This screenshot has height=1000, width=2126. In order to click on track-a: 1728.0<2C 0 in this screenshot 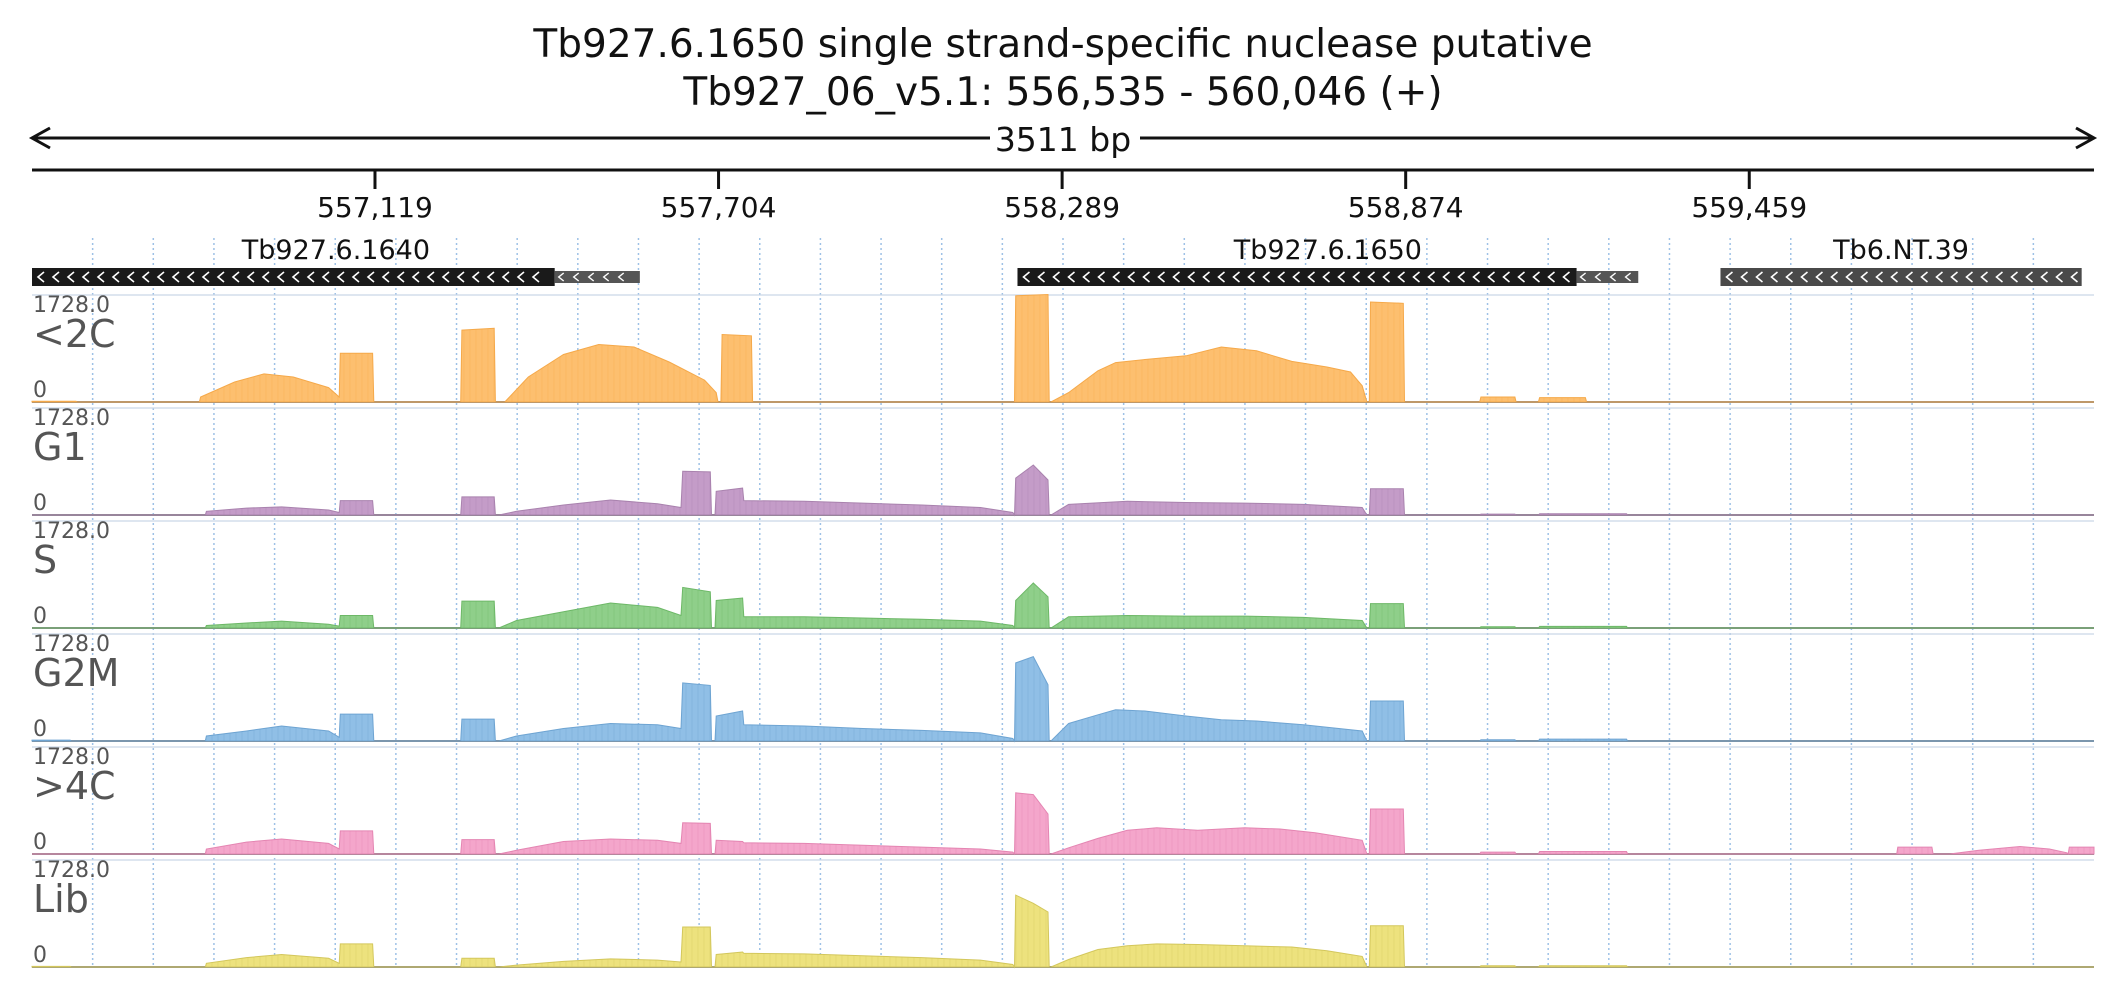, I will do `click(1062, 348)`.